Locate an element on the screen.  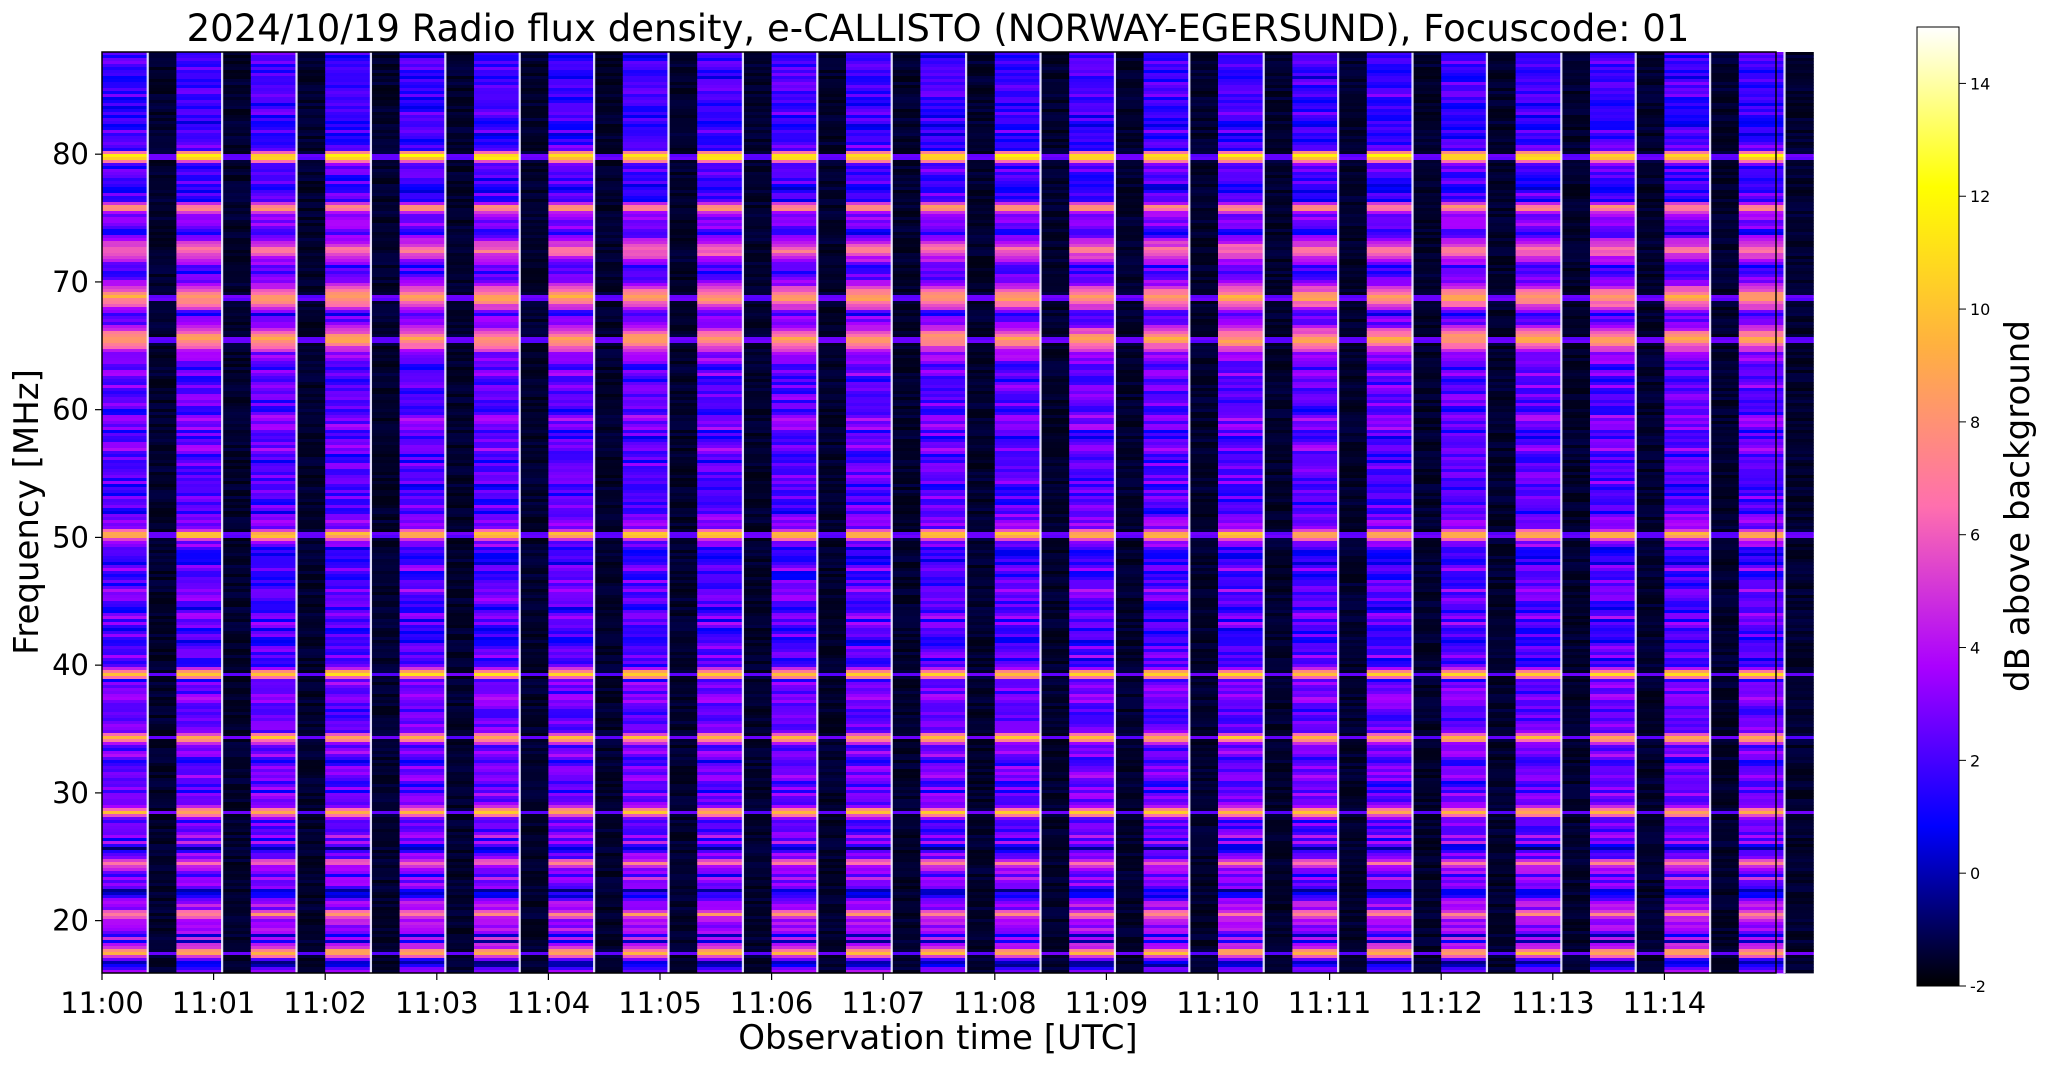
colorbar-tick-label: 2 is located at coordinates (1975, 760).